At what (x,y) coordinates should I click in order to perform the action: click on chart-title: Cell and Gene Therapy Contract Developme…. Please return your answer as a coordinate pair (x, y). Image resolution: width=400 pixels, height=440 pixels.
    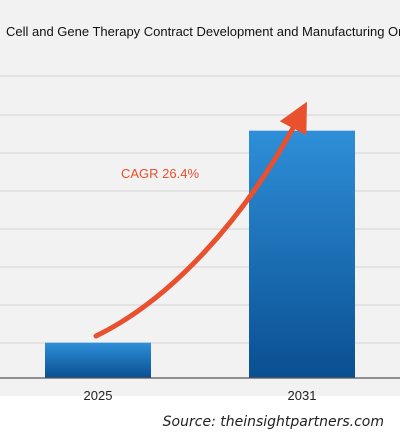
    Looking at the image, I should click on (200, 22).